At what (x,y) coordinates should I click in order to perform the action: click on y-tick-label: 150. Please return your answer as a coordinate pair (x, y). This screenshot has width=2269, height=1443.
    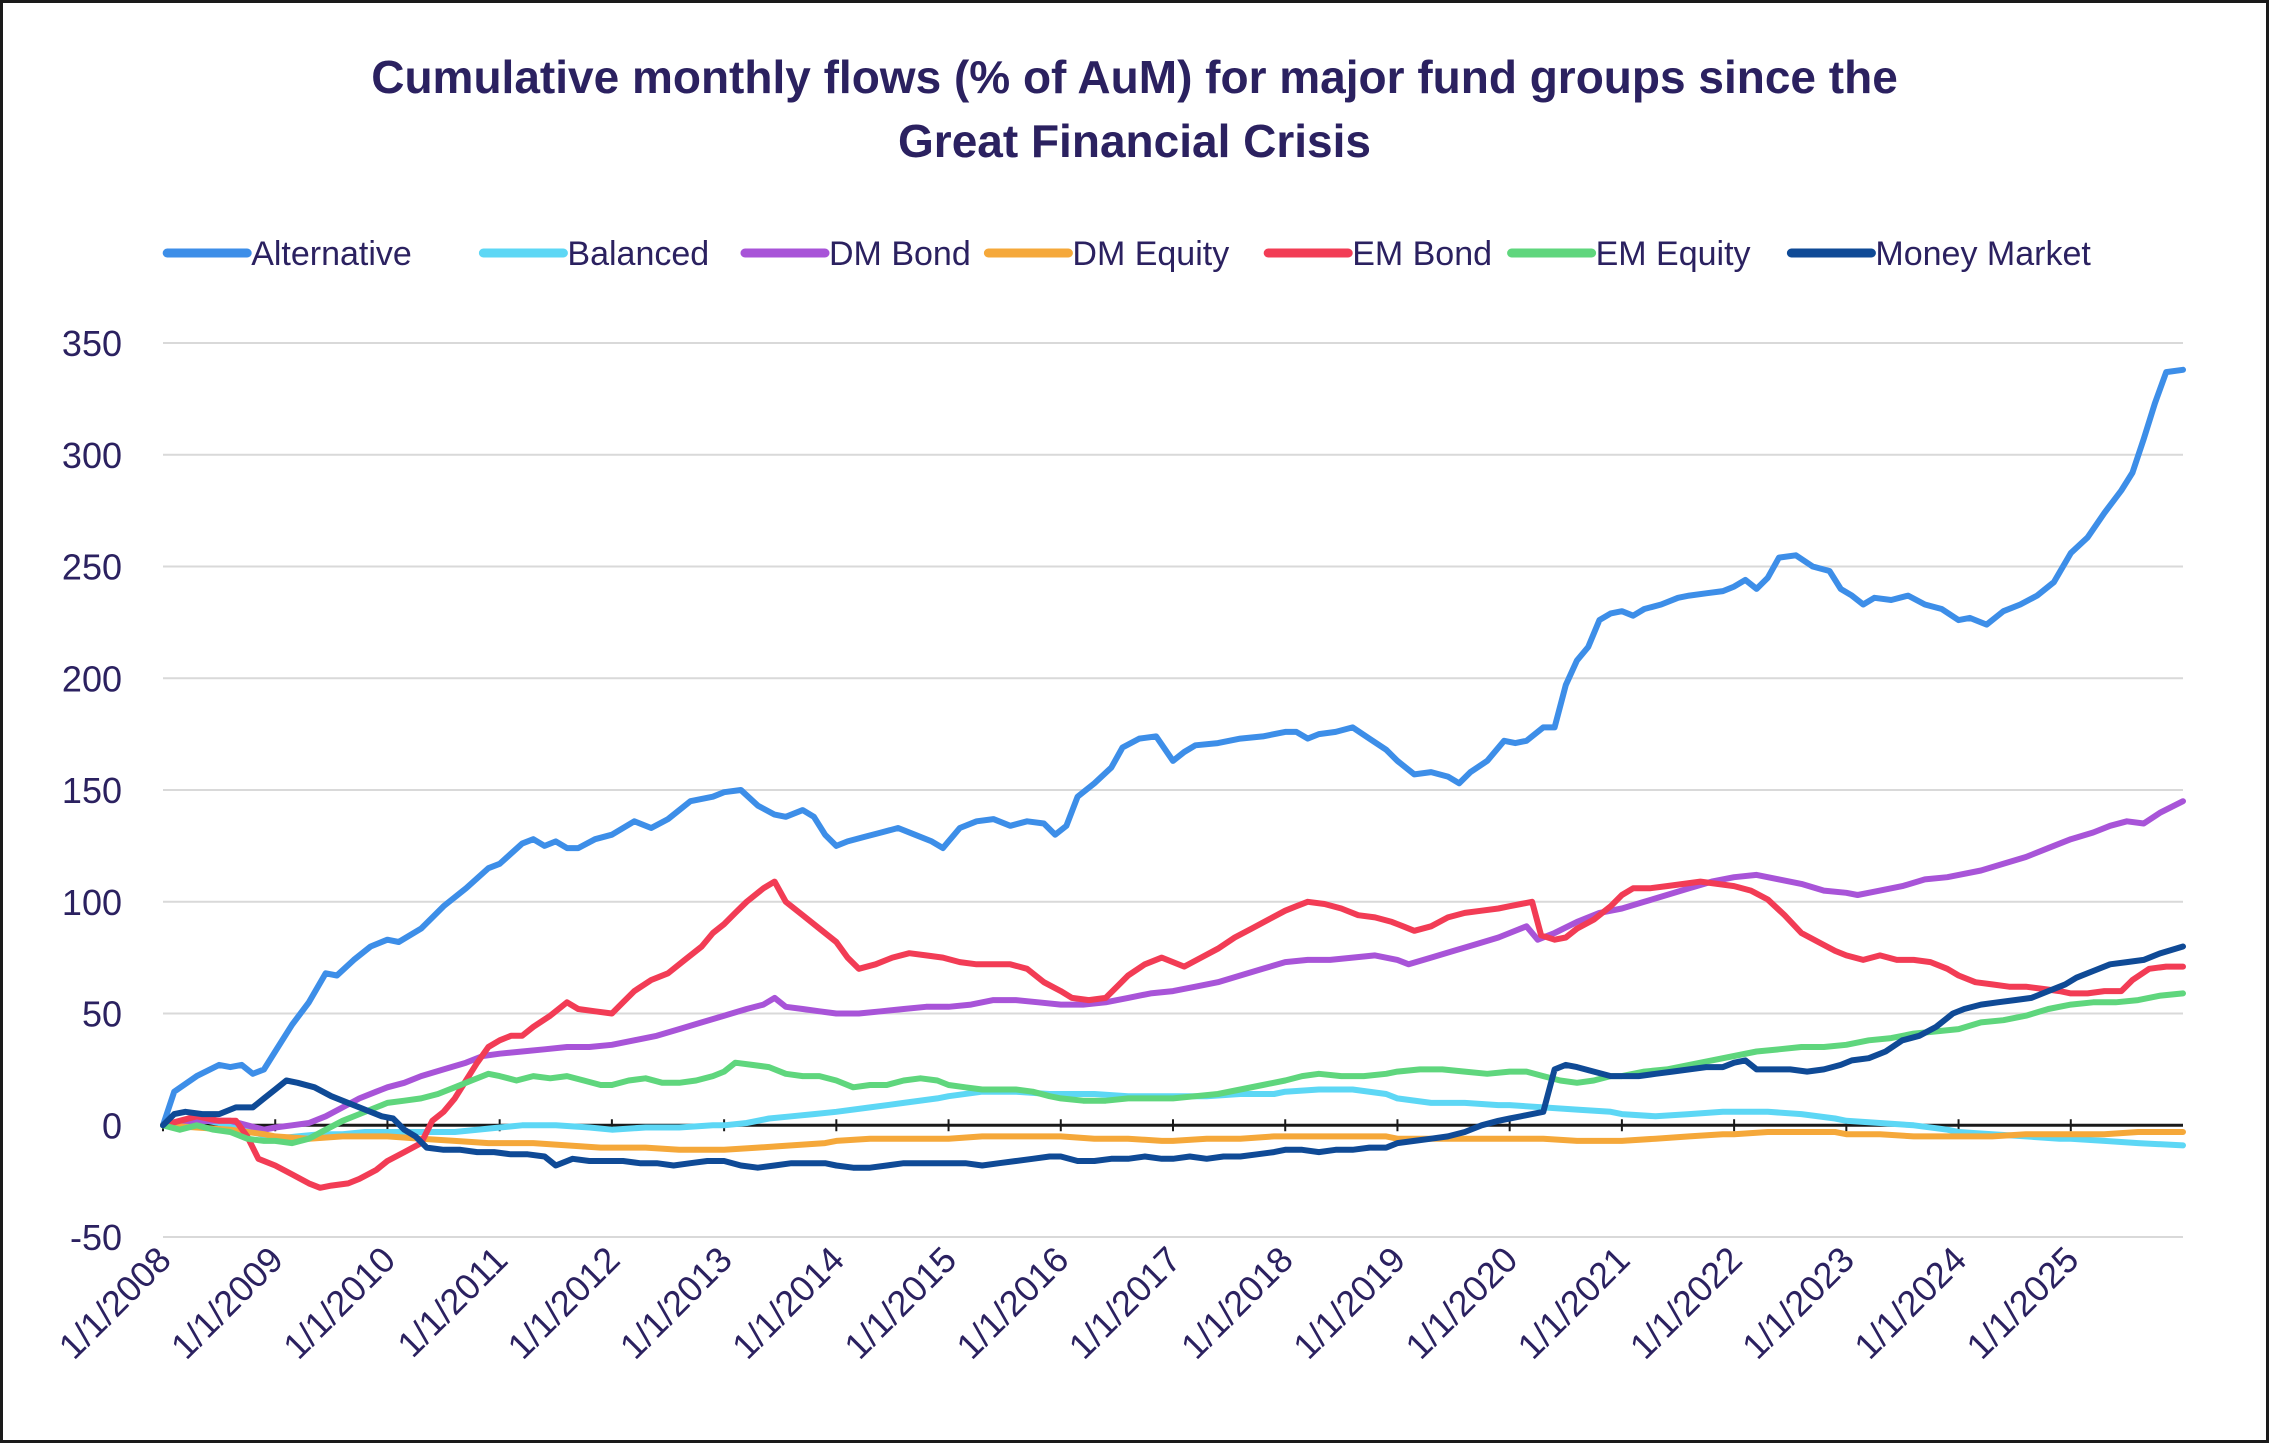
    Looking at the image, I should click on (92, 790).